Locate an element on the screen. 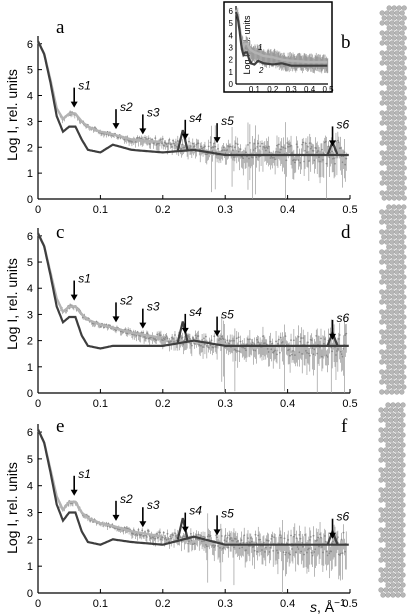 The image size is (408, 616). fit-curve-light is located at coordinates (99, 92).